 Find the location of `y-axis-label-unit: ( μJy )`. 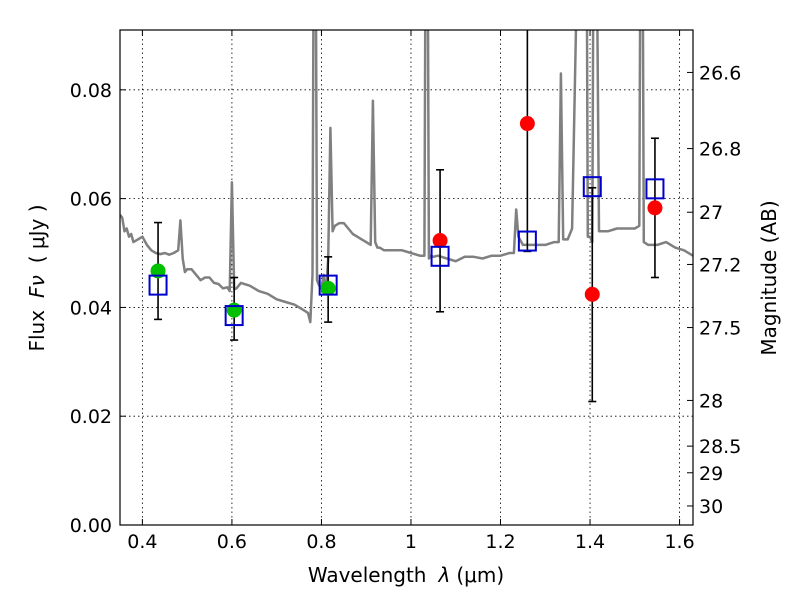

y-axis-label-unit: ( μJy ) is located at coordinates (37, 233).